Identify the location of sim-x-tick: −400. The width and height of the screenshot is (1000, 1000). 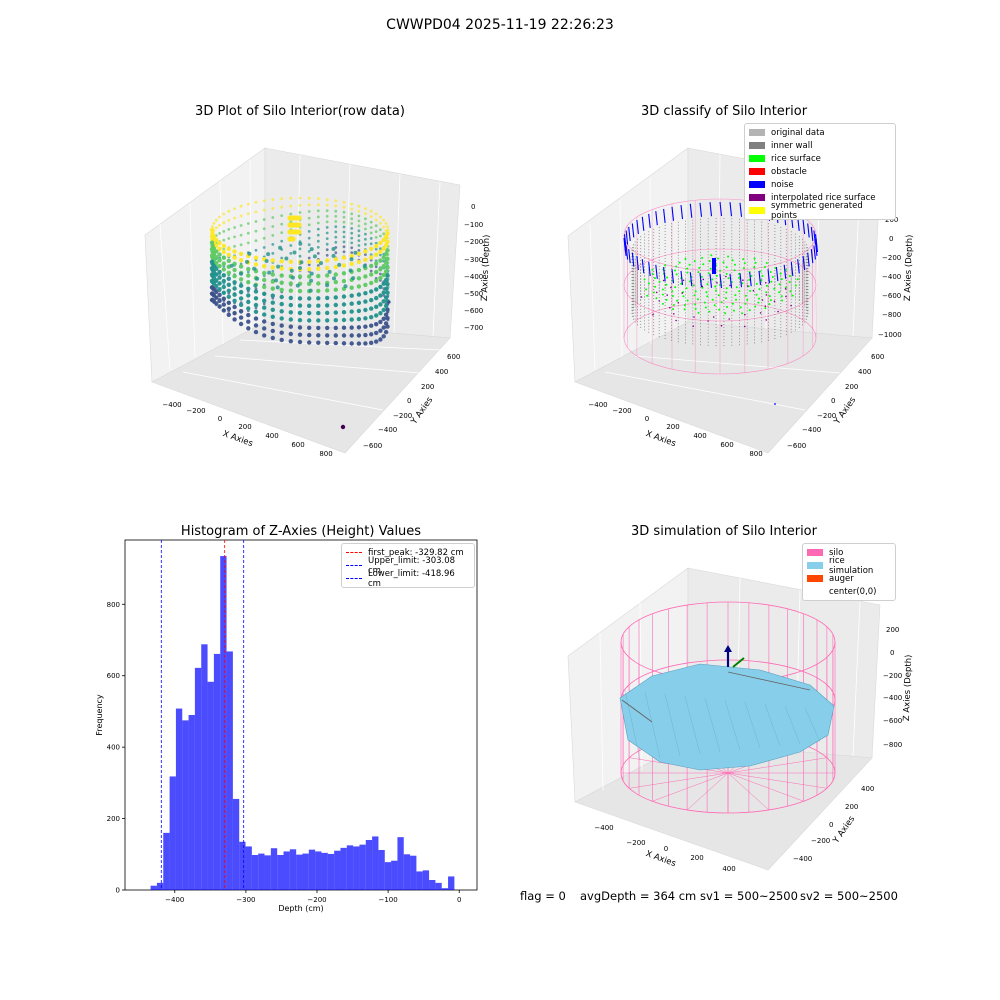
(603, 828).